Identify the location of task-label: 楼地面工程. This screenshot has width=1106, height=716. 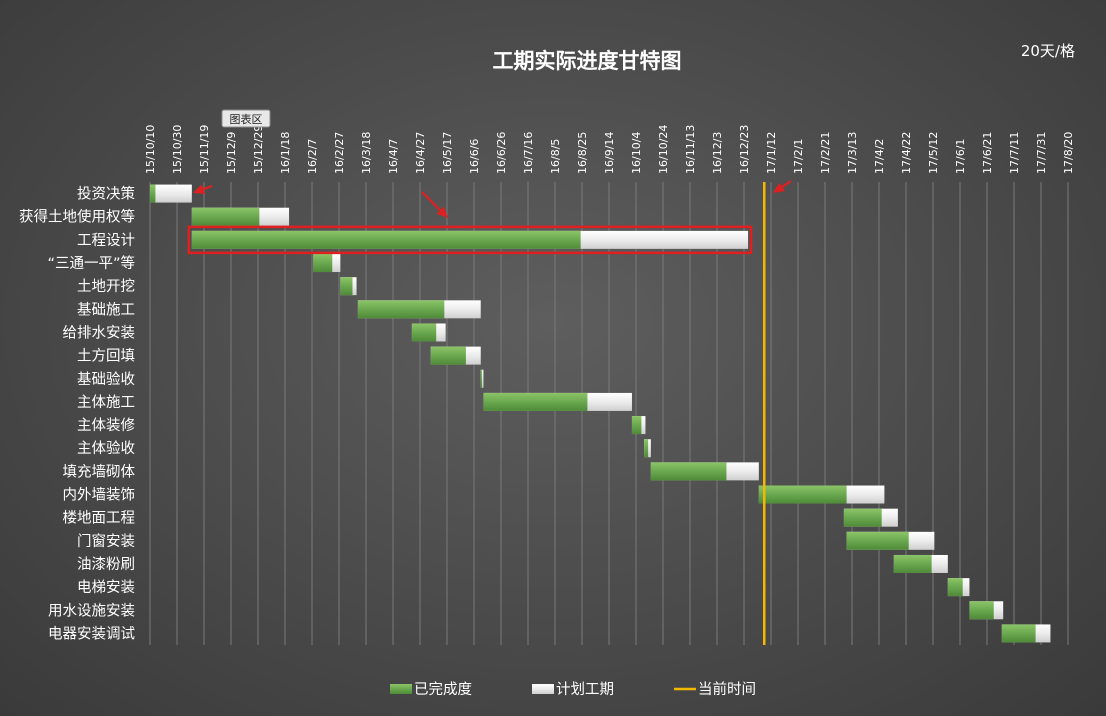
(99, 518).